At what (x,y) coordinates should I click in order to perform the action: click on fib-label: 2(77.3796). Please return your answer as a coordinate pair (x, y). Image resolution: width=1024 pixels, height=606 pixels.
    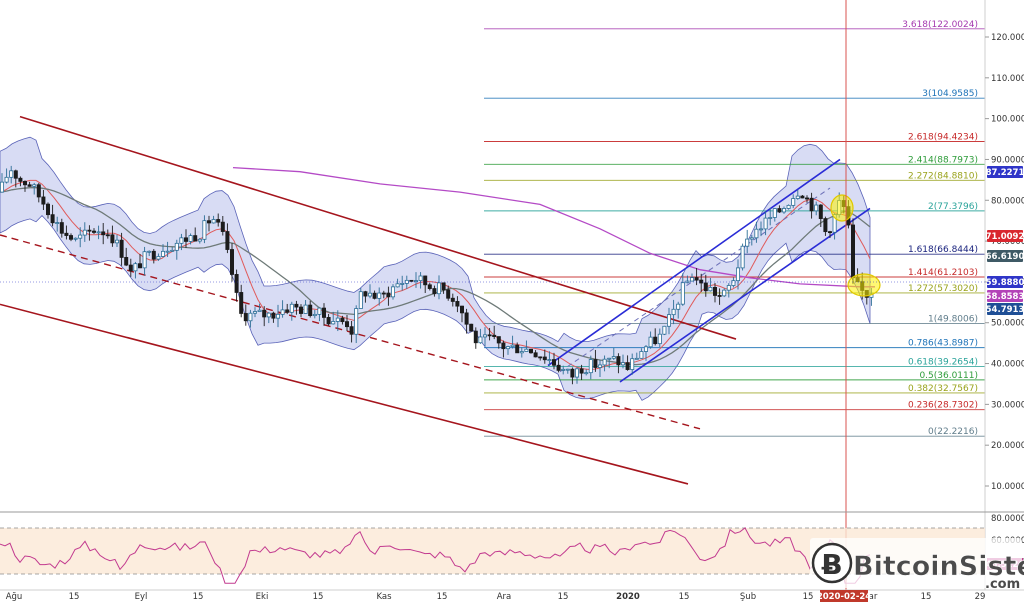
    Looking at the image, I should click on (953, 207).